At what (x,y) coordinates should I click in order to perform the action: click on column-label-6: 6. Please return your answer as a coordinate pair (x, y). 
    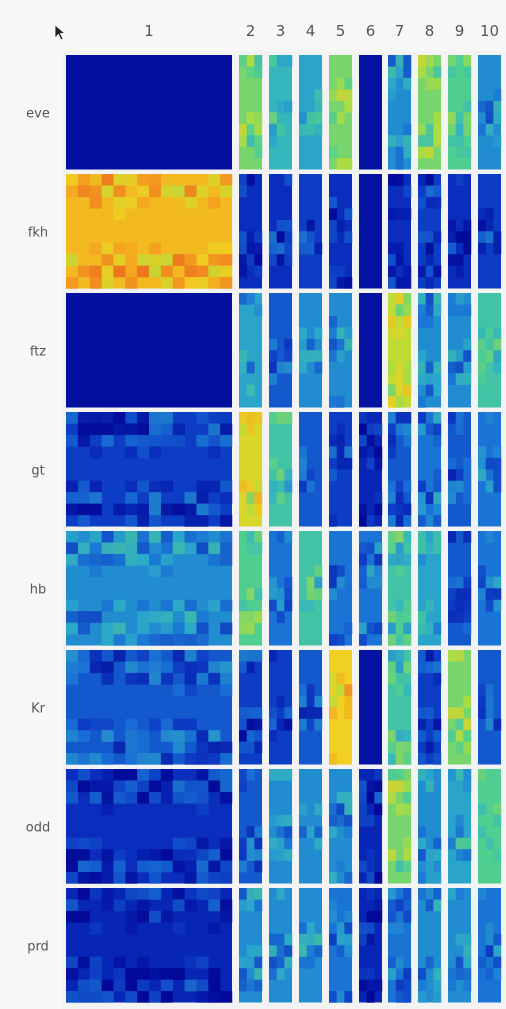
    Looking at the image, I should click on (371, 31).